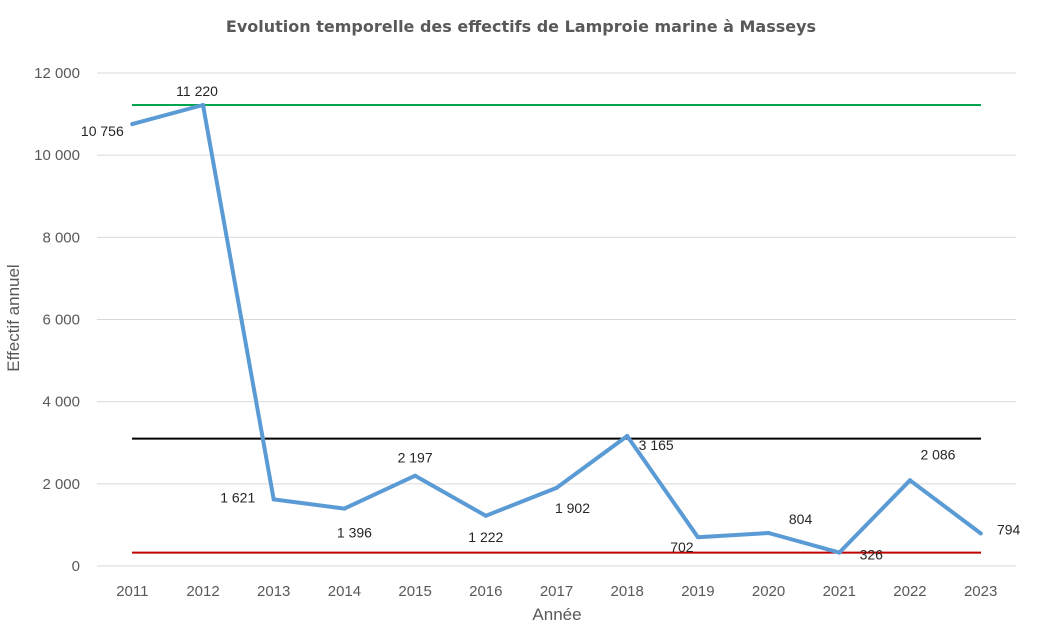 The image size is (1043, 627). Describe the element at coordinates (61, 484) in the screenshot. I see `y-tick-label: 2 000` at that location.